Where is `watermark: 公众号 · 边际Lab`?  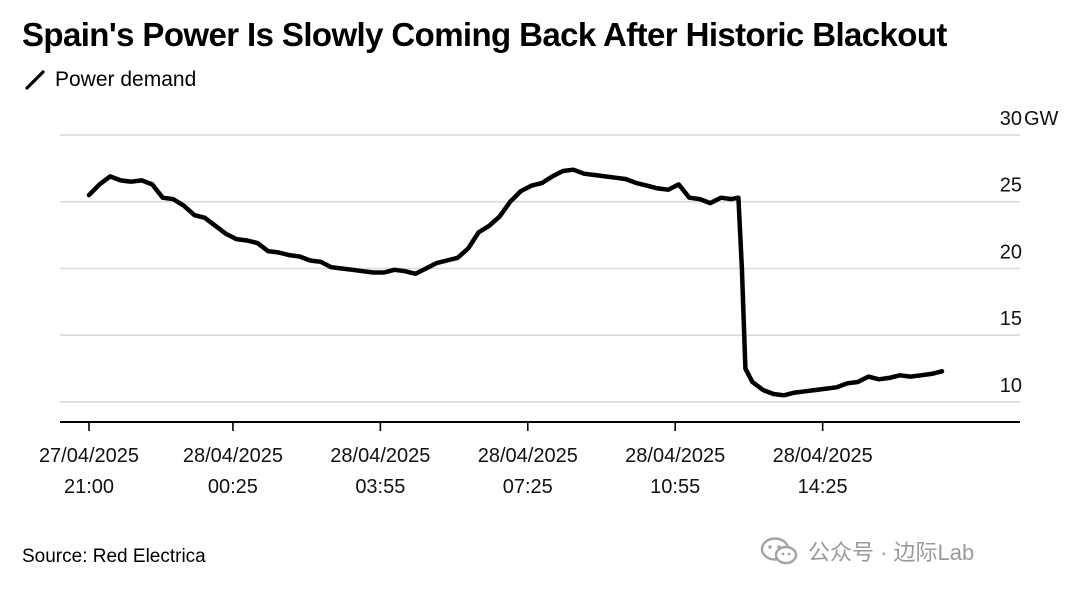 watermark: 公众号 · 边际Lab is located at coordinates (867, 551).